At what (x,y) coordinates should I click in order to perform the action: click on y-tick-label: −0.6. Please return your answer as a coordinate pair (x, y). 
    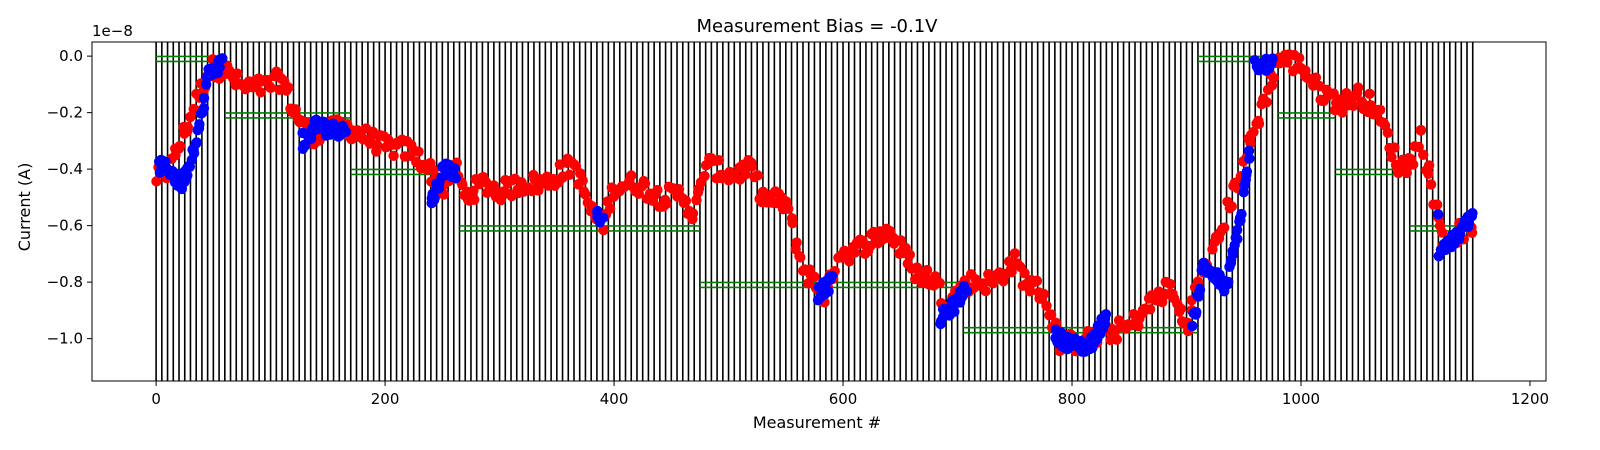
    Looking at the image, I should click on (65, 226).